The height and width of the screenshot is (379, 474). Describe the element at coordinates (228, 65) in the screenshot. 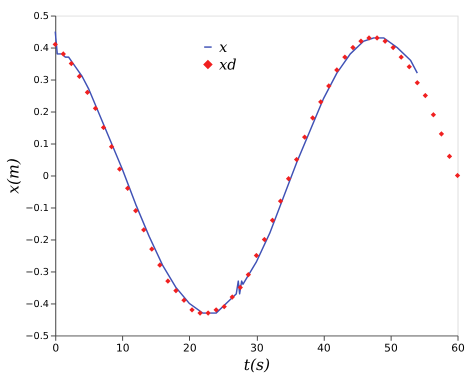

I see `legend-label: xd` at that location.